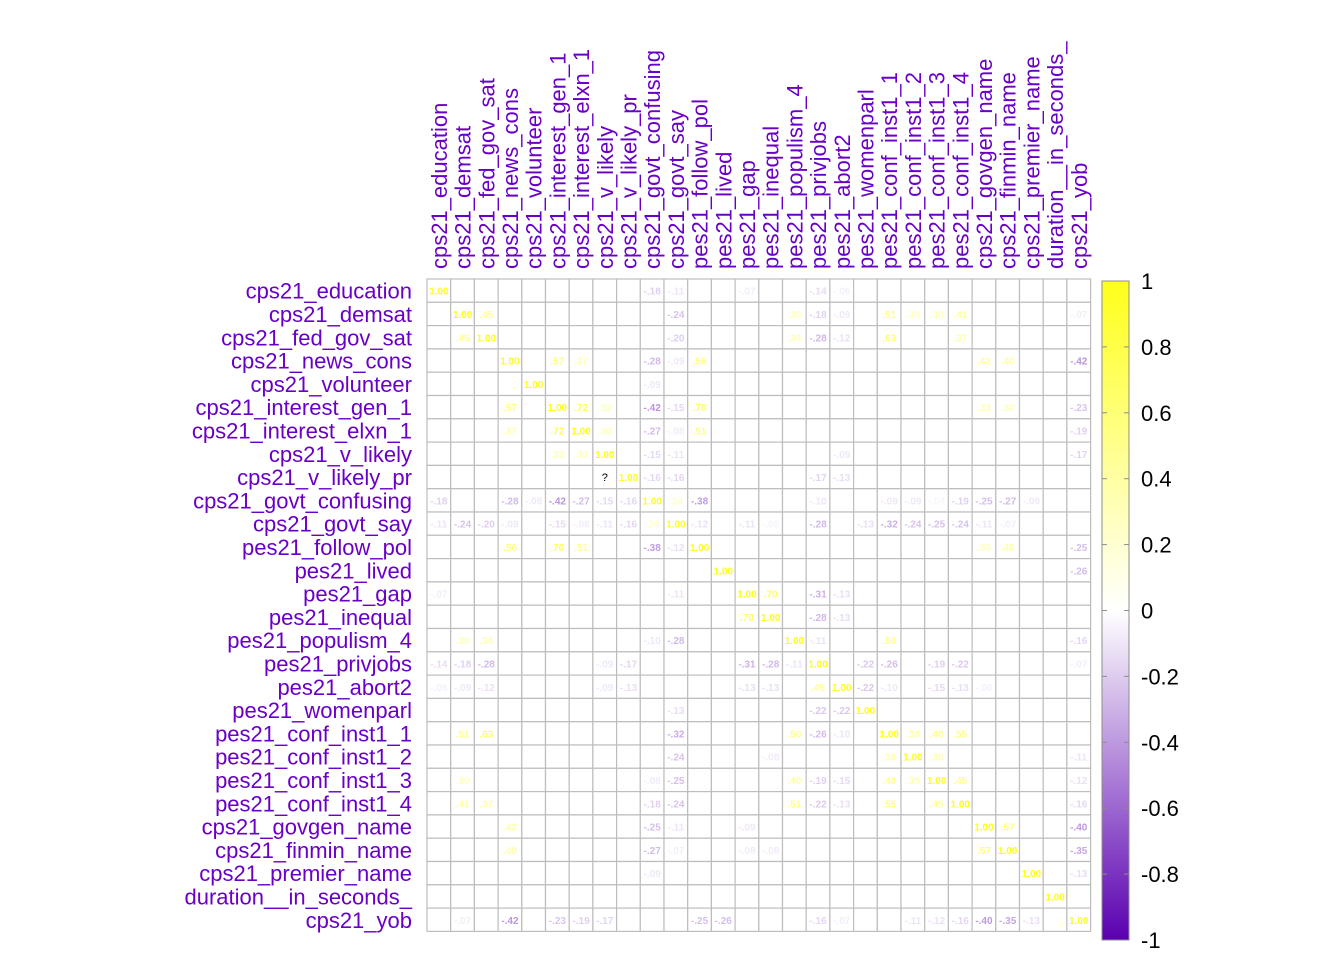 The image size is (1344, 960). Describe the element at coordinates (676, 595) in the screenshot. I see `correlation-value: -.11` at that location.